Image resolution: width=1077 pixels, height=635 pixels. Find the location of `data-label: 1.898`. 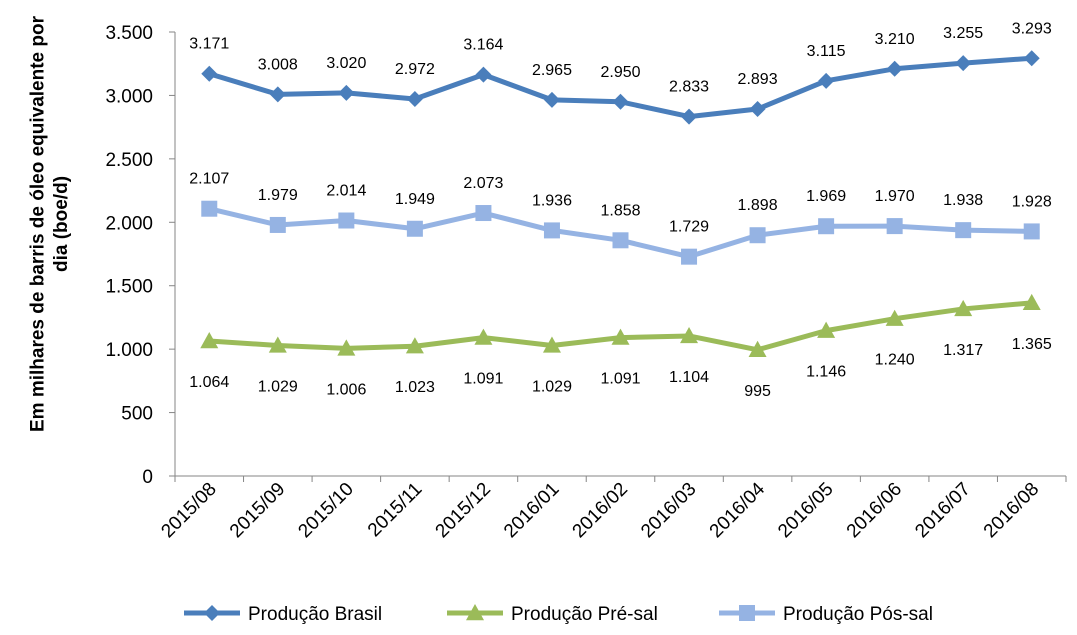

data-label: 1.898 is located at coordinates (758, 205).